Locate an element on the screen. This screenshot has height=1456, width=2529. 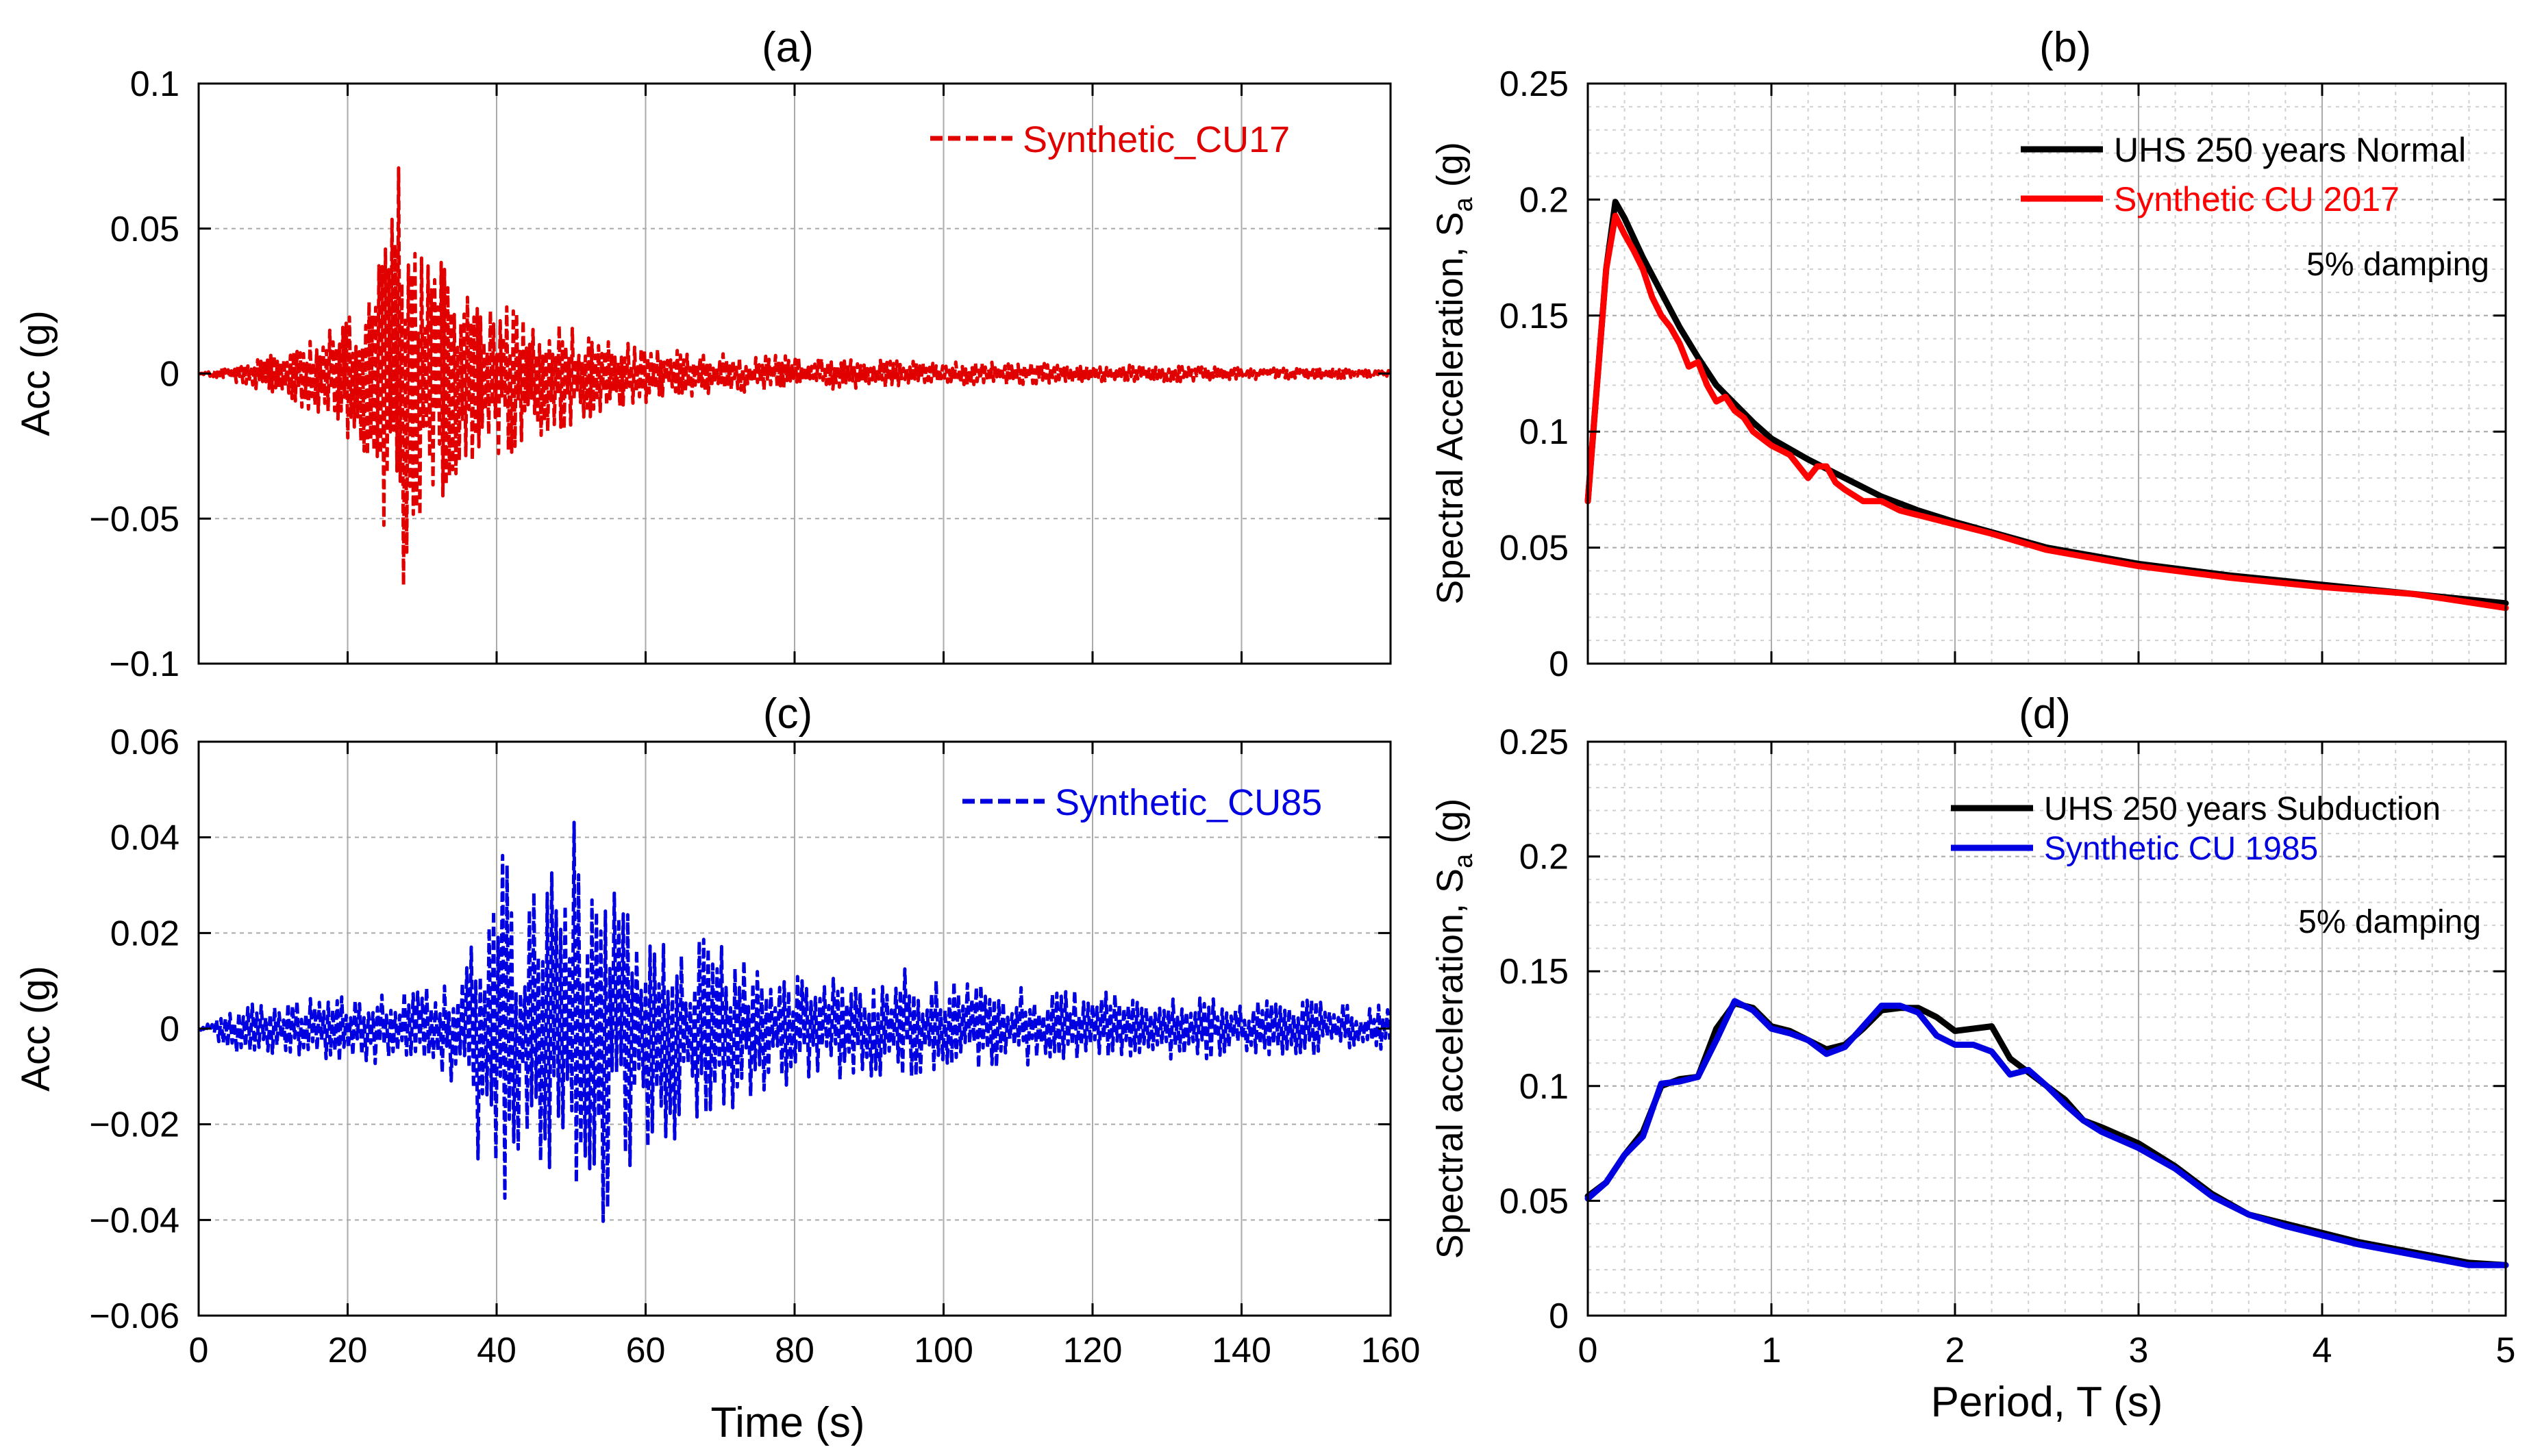
y-tick-label: −0.04 is located at coordinates (134, 1220).